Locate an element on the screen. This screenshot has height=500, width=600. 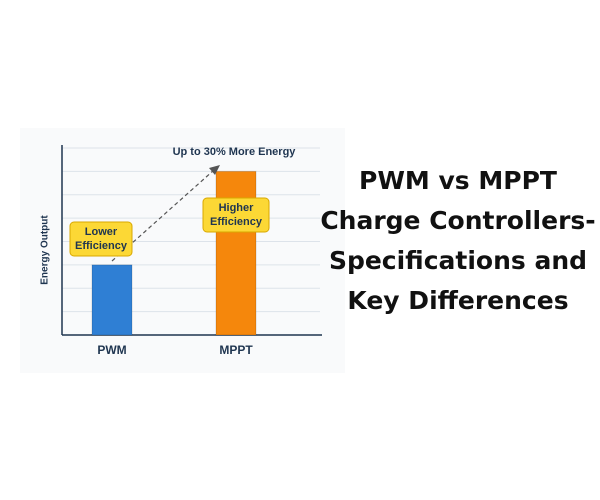
x-tick-label: PWM is located at coordinates (111, 350).